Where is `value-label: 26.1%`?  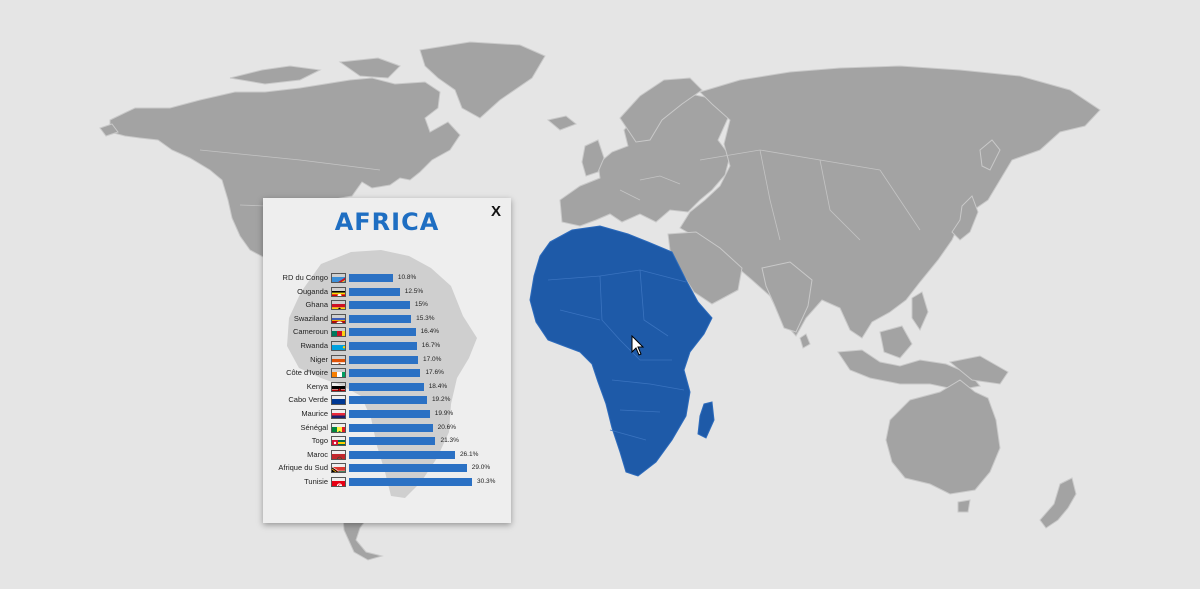 value-label: 26.1% is located at coordinates (469, 454).